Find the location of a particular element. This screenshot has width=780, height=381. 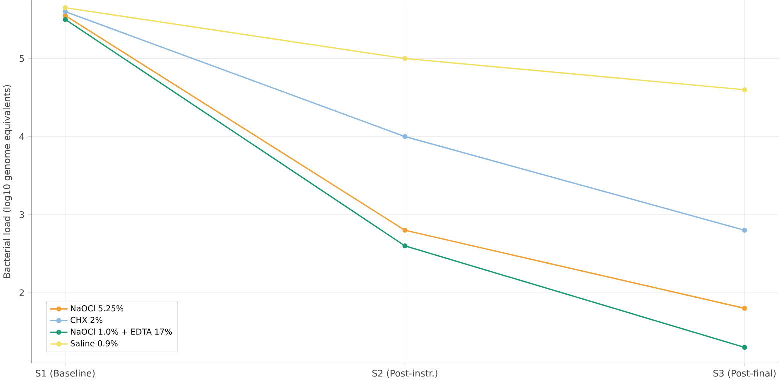

x-tick-label: S2 (Post-instr.) is located at coordinates (405, 374).